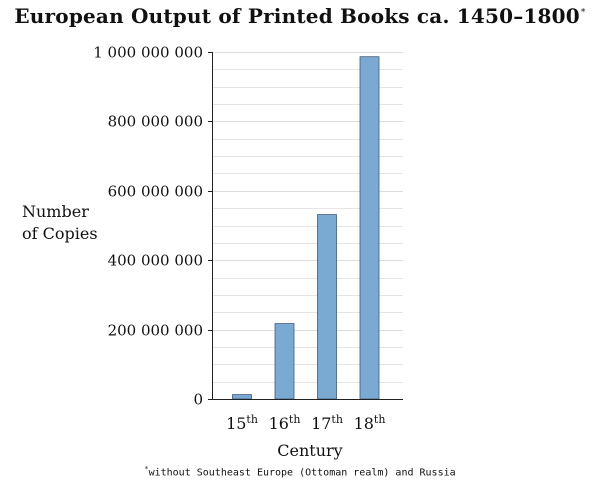  I want to click on bar-18th, so click(369, 228).